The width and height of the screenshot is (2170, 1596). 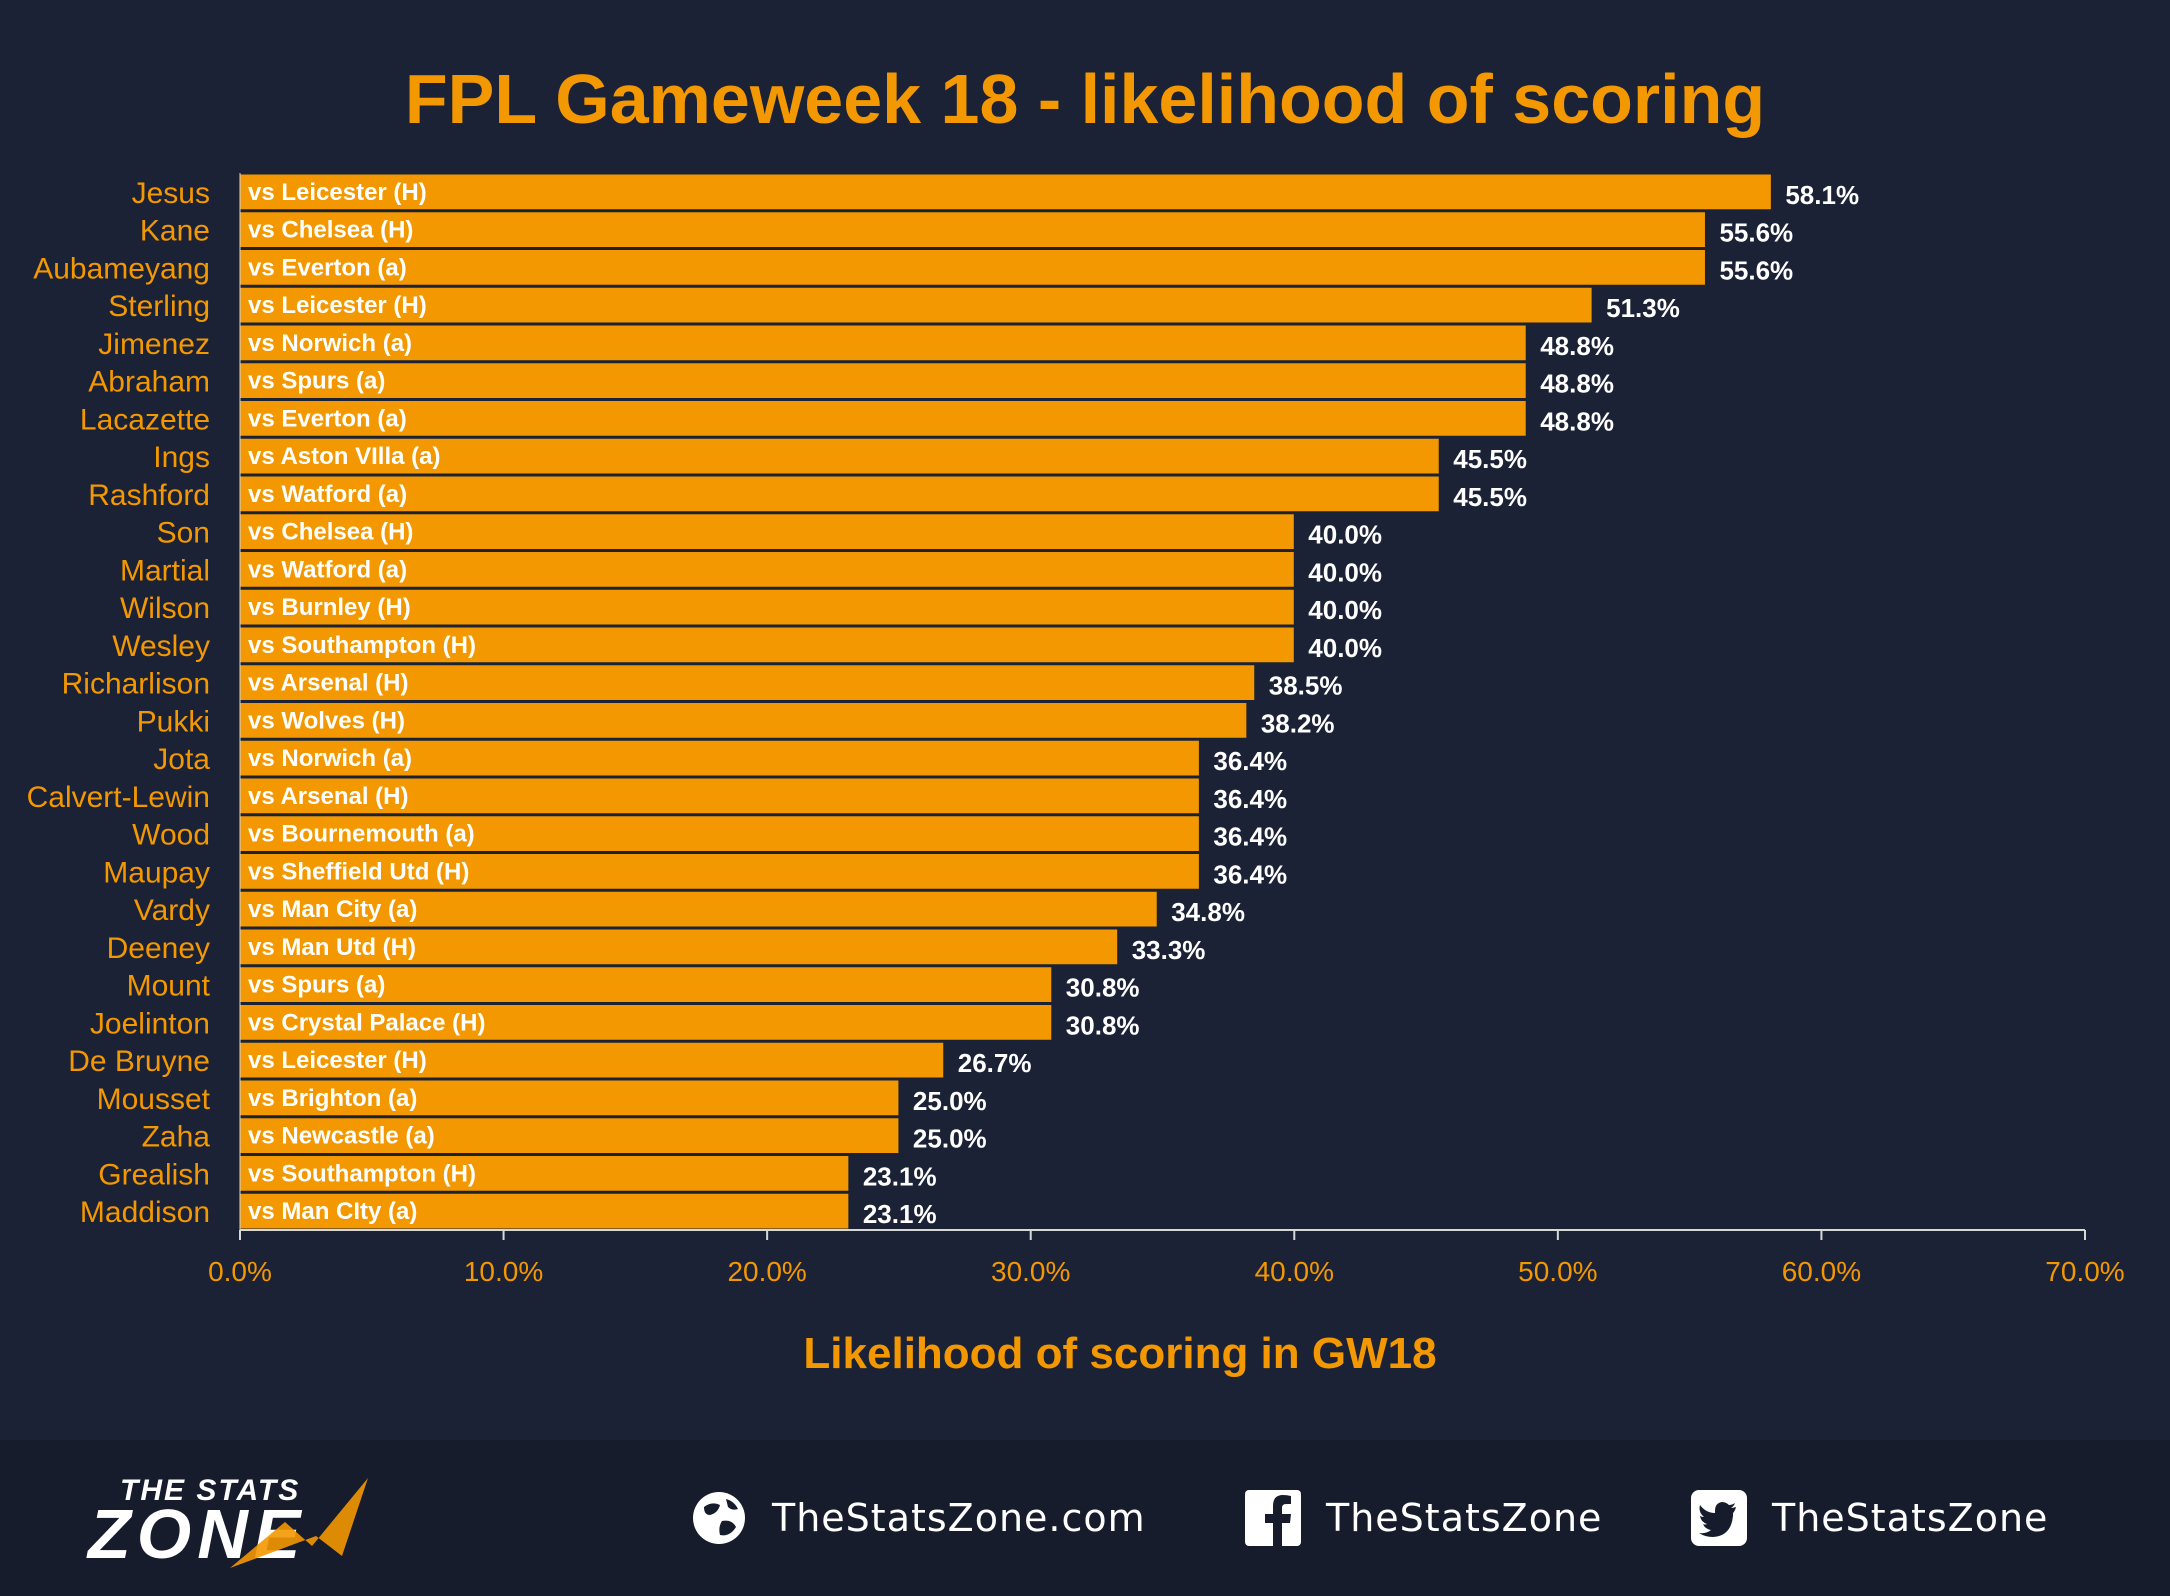 What do you see at coordinates (1557, 1271) in the screenshot?
I see `x-tick-label: 50.0%` at bounding box center [1557, 1271].